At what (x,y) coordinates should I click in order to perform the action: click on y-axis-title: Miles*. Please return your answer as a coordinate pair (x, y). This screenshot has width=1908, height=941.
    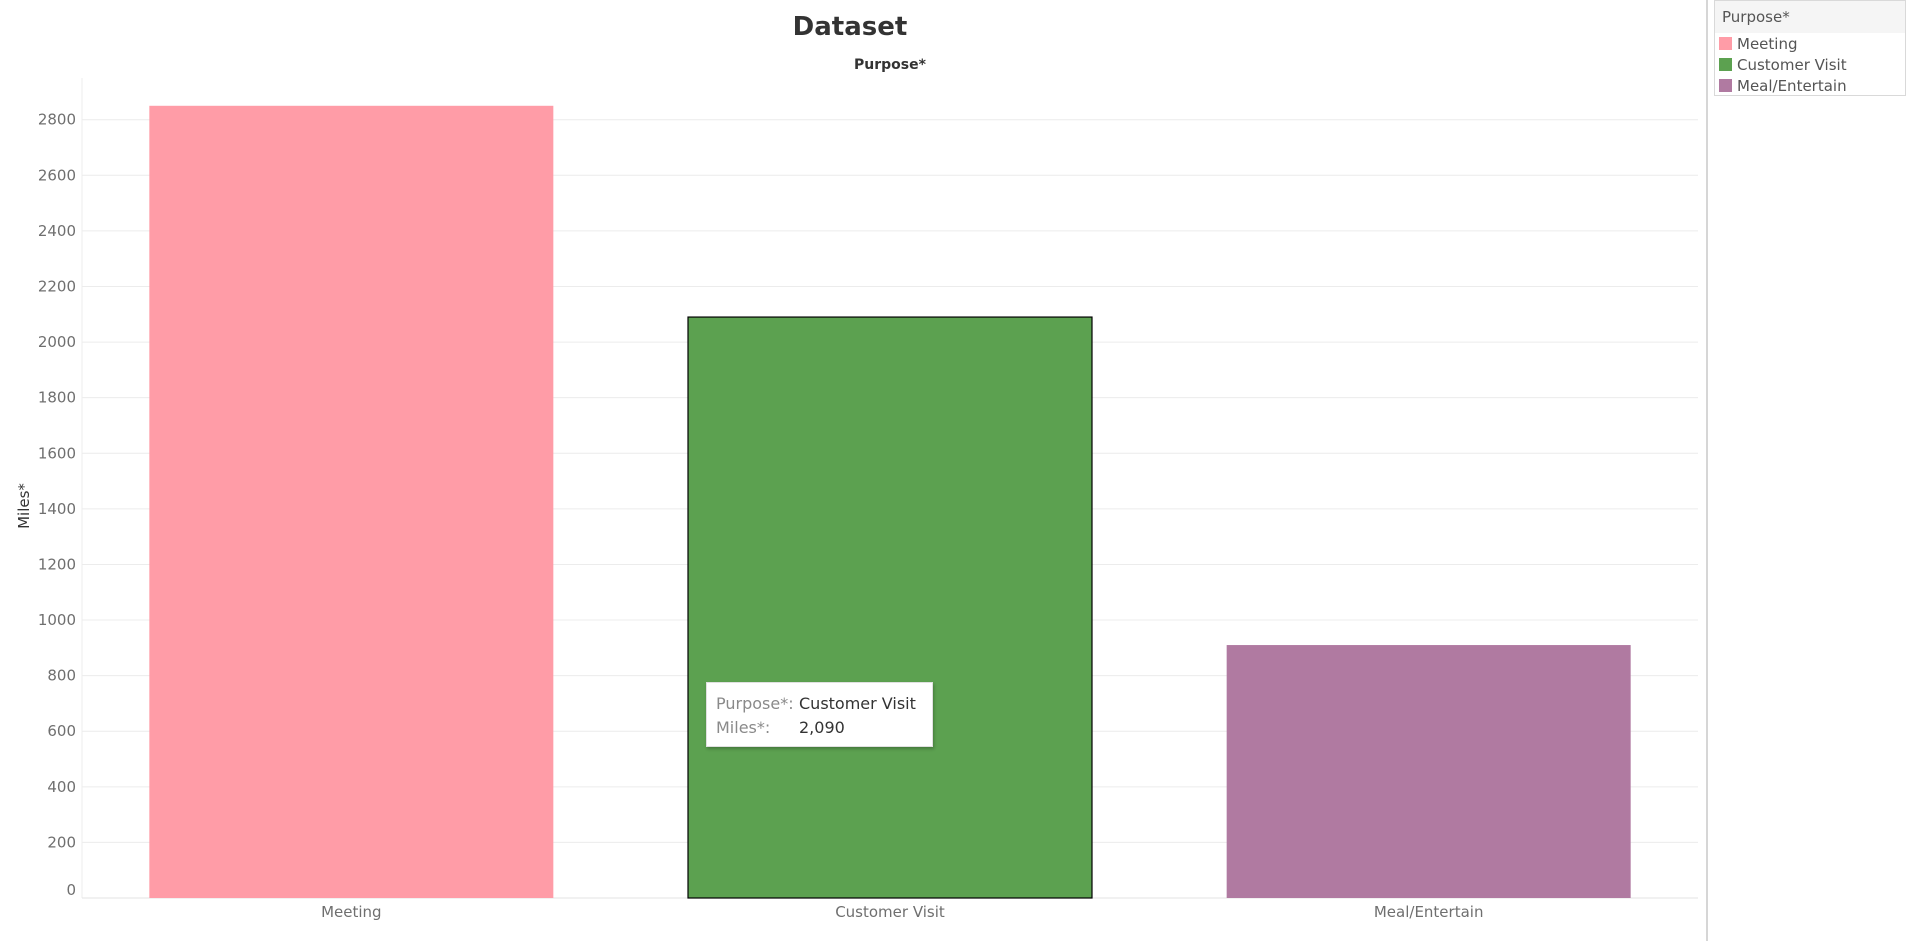
    Looking at the image, I should click on (24, 506).